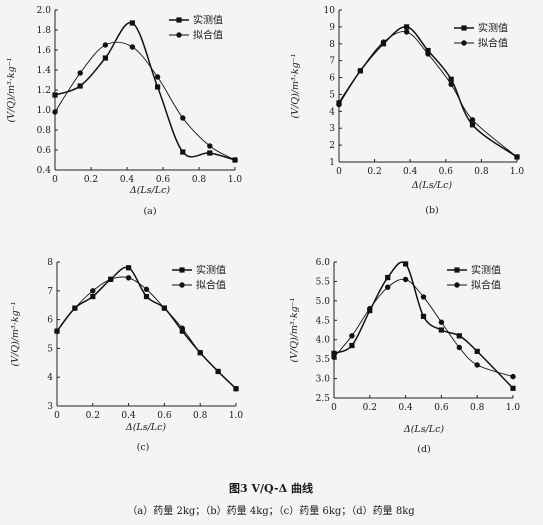  I want to click on panel-label: (b), so click(432, 210).